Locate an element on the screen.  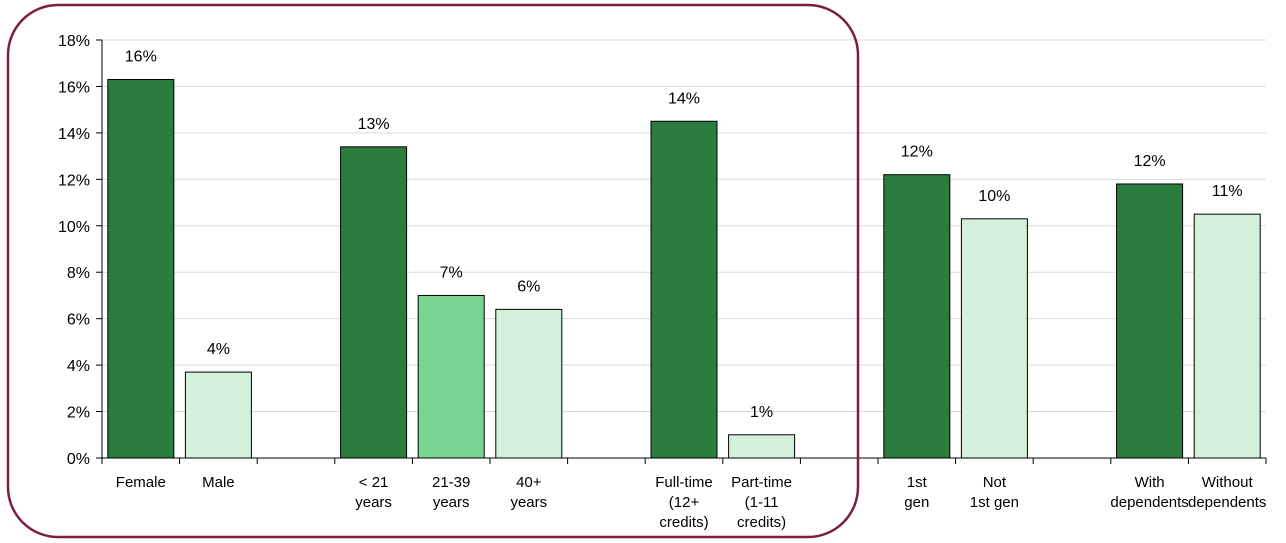
bar-value-label: 6% is located at coordinates (528, 286).